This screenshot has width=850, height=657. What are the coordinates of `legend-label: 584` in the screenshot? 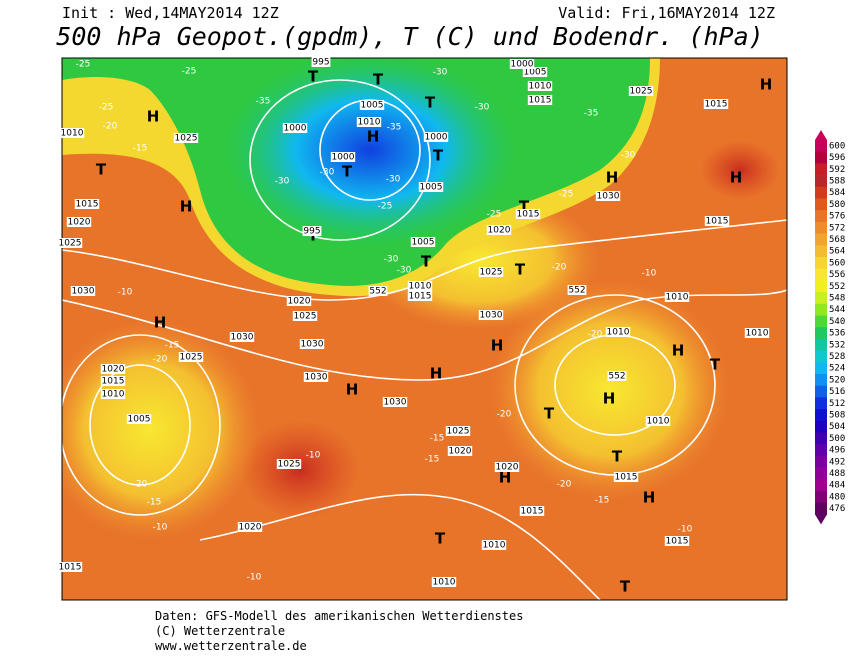 It's located at (837, 193).